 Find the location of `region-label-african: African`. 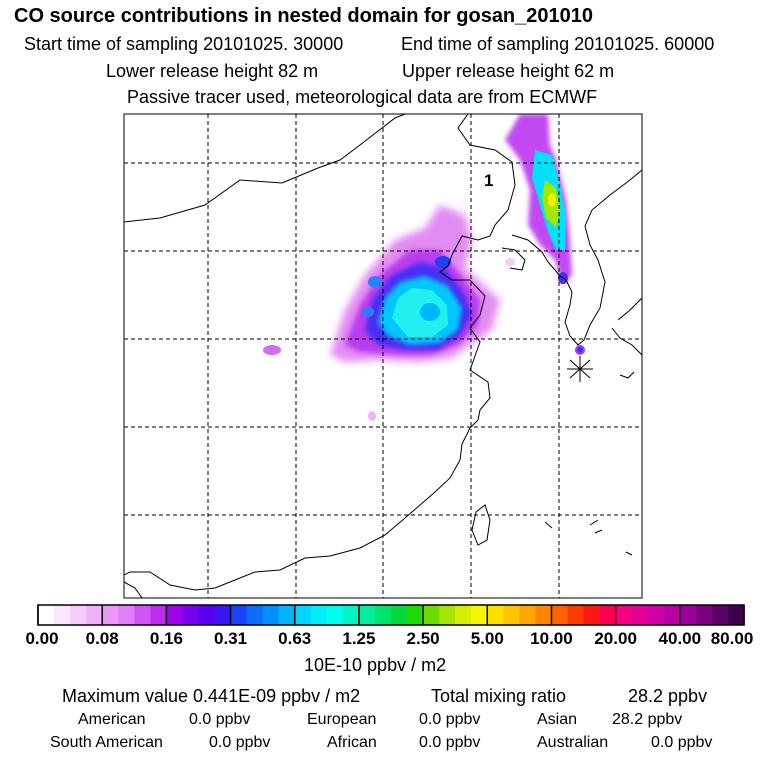

region-label-african: African is located at coordinates (352, 742).